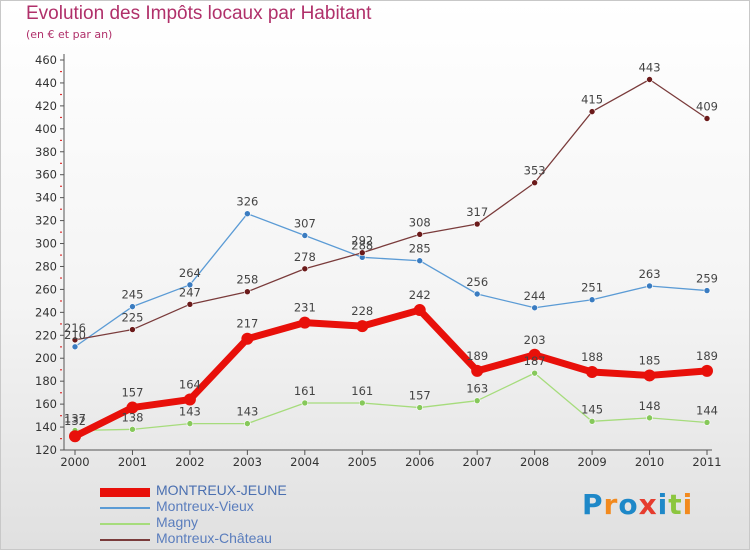 The height and width of the screenshot is (550, 750). I want to click on data-label-montreux-vieux: 288, so click(362, 245).